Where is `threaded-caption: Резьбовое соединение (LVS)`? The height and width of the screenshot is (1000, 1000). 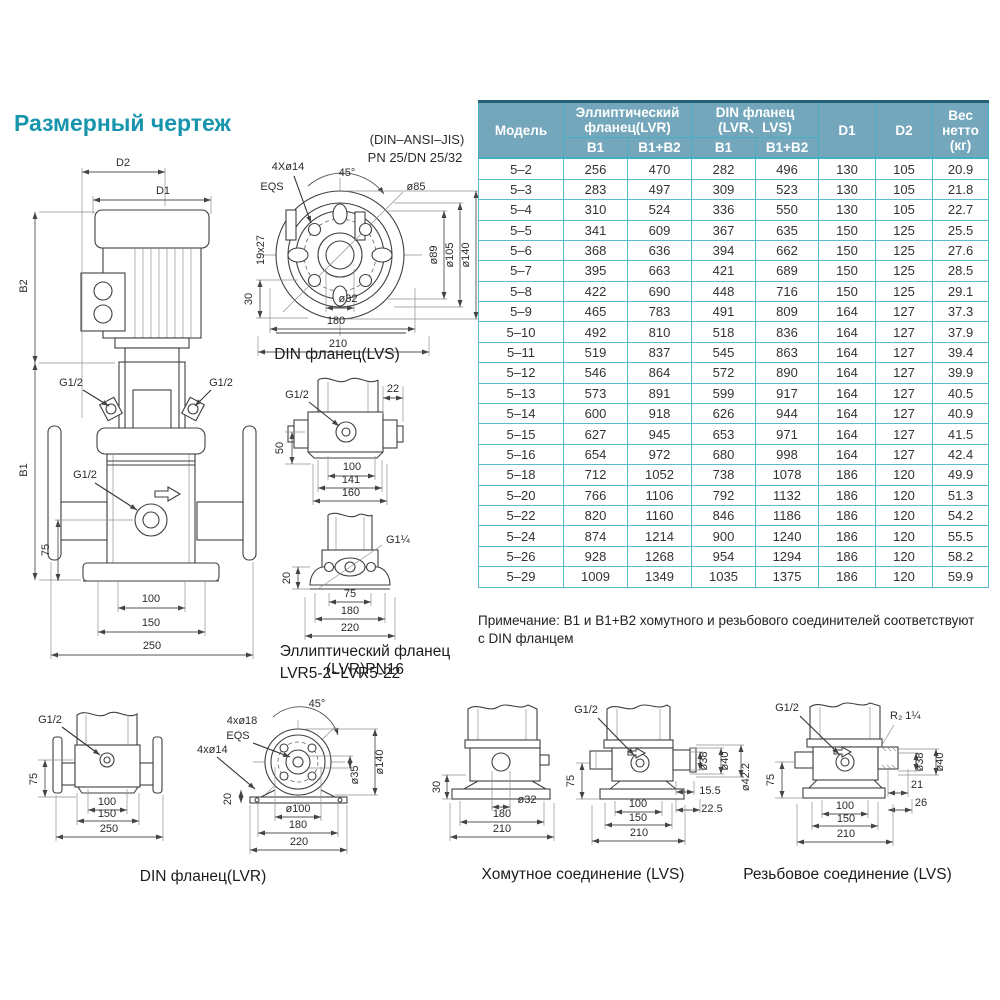 threaded-caption: Резьбовое соединение (LVS) is located at coordinates (847, 874).